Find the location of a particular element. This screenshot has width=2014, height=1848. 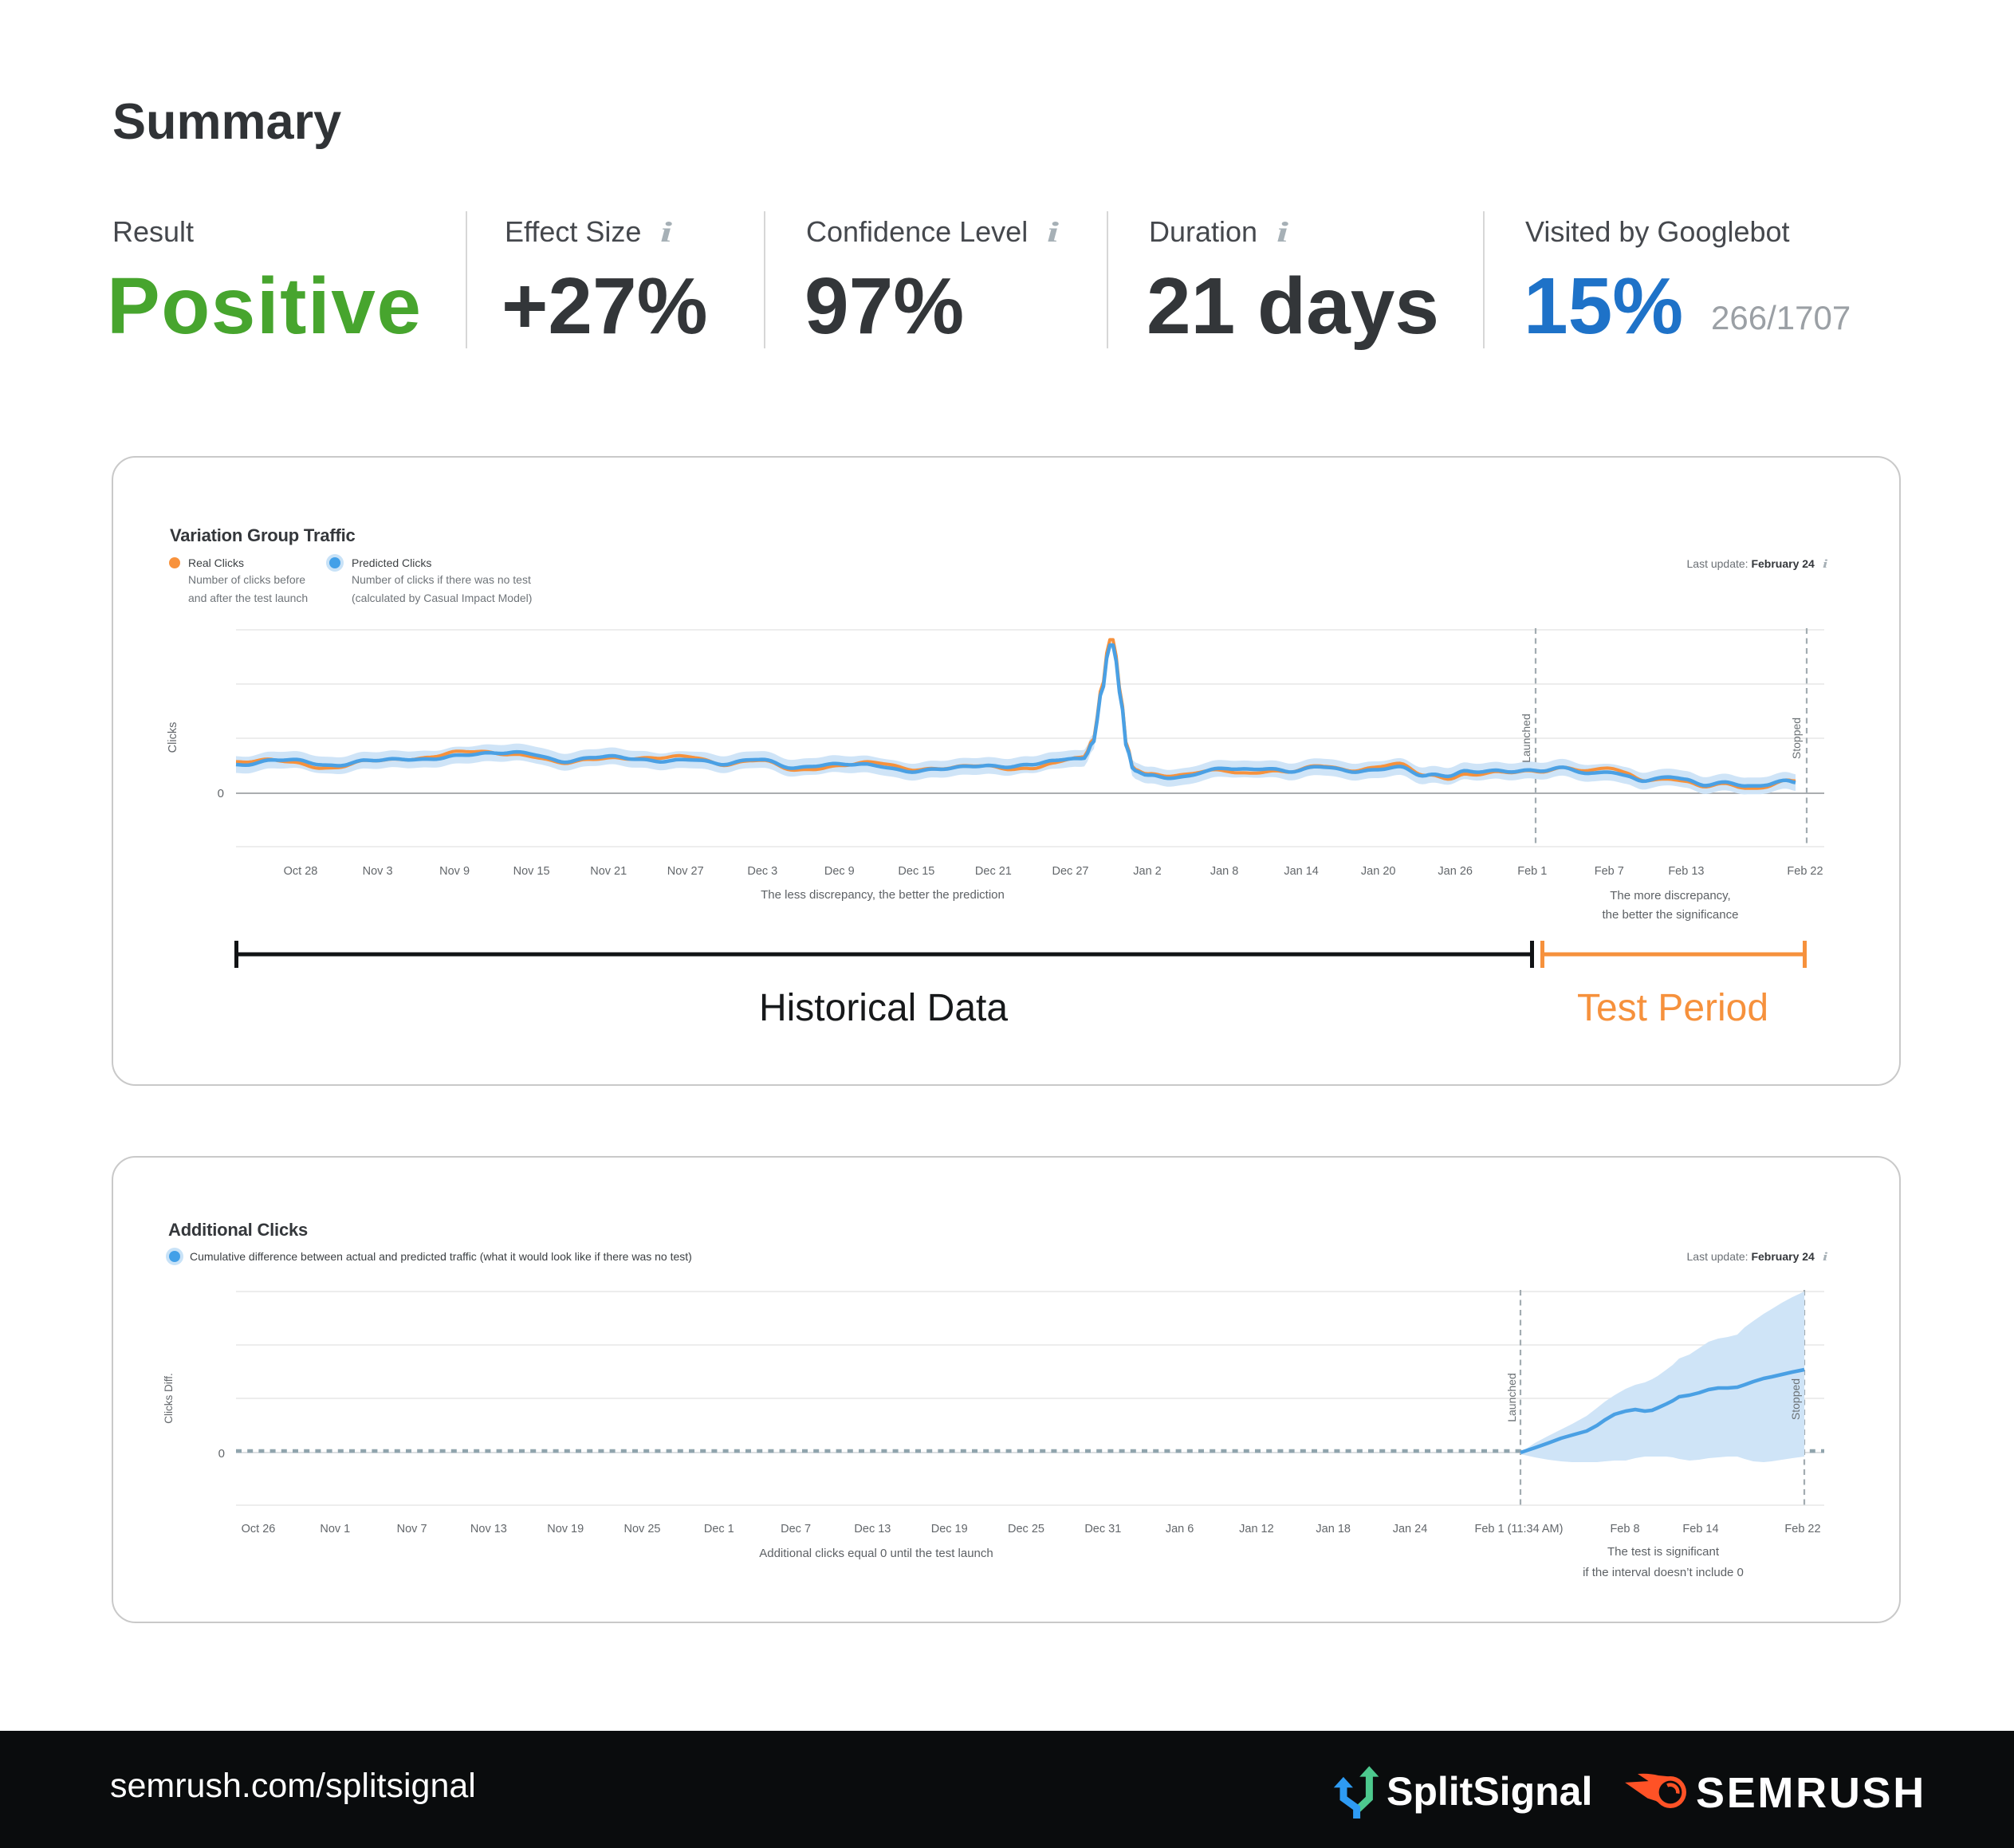

svg-text: Jan 18 is located at coordinates (1333, 1529).